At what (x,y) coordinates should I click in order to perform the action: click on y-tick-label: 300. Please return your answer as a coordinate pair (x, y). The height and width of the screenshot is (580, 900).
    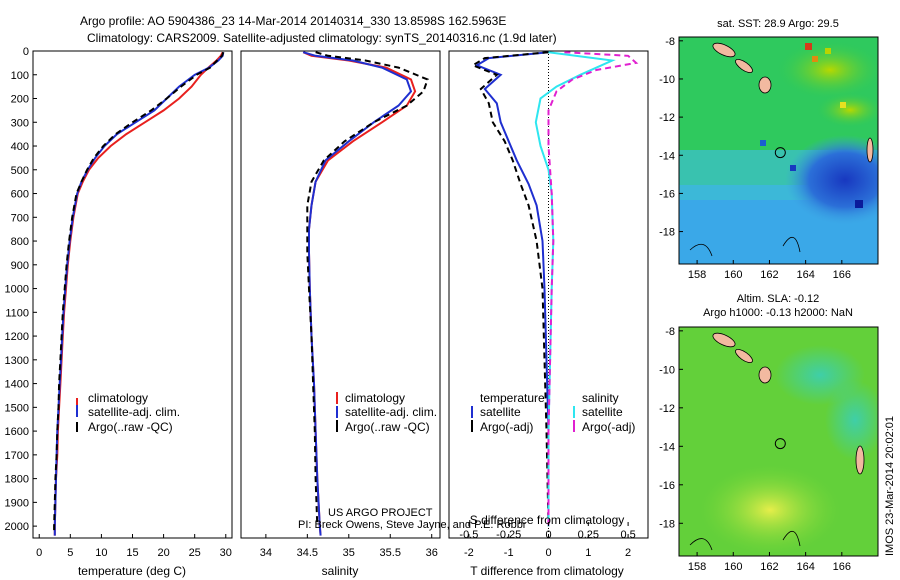
    Looking at the image, I should click on (20, 123).